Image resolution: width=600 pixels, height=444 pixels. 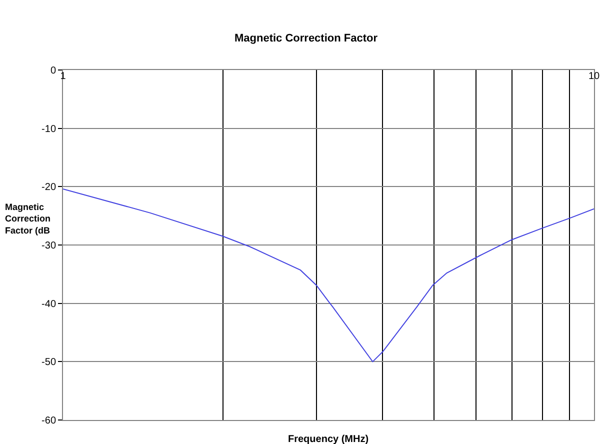 What do you see at coordinates (49, 188) in the screenshot?
I see `y-tick-label: -20` at bounding box center [49, 188].